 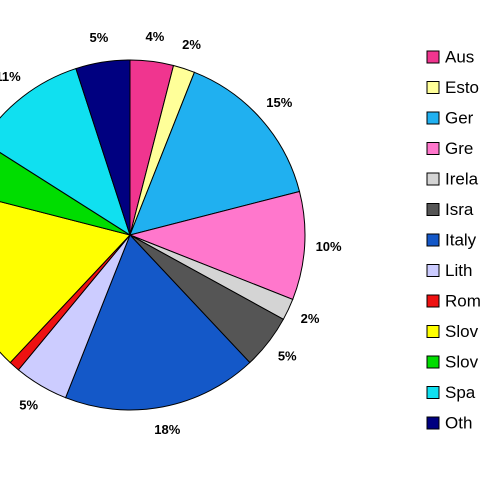 What do you see at coordinates (458, 422) in the screenshot?
I see `legend-label: Oth` at bounding box center [458, 422].